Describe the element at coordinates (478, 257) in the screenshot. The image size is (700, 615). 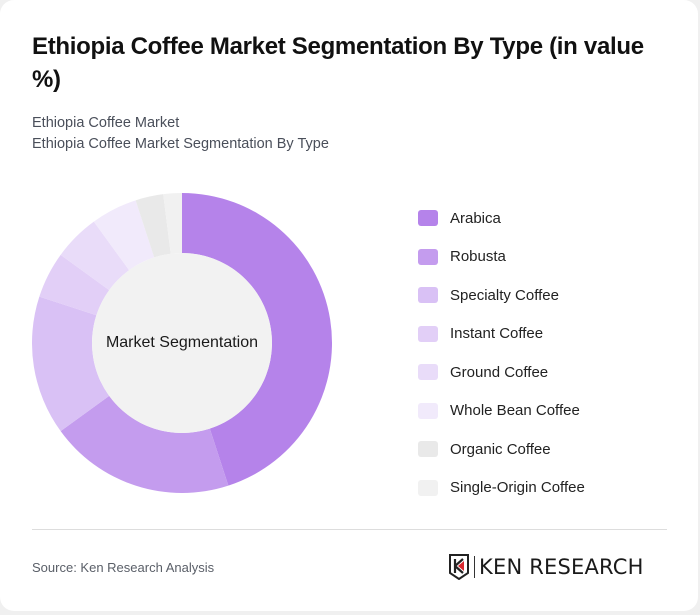
I see `legend-label: Robusta` at that location.